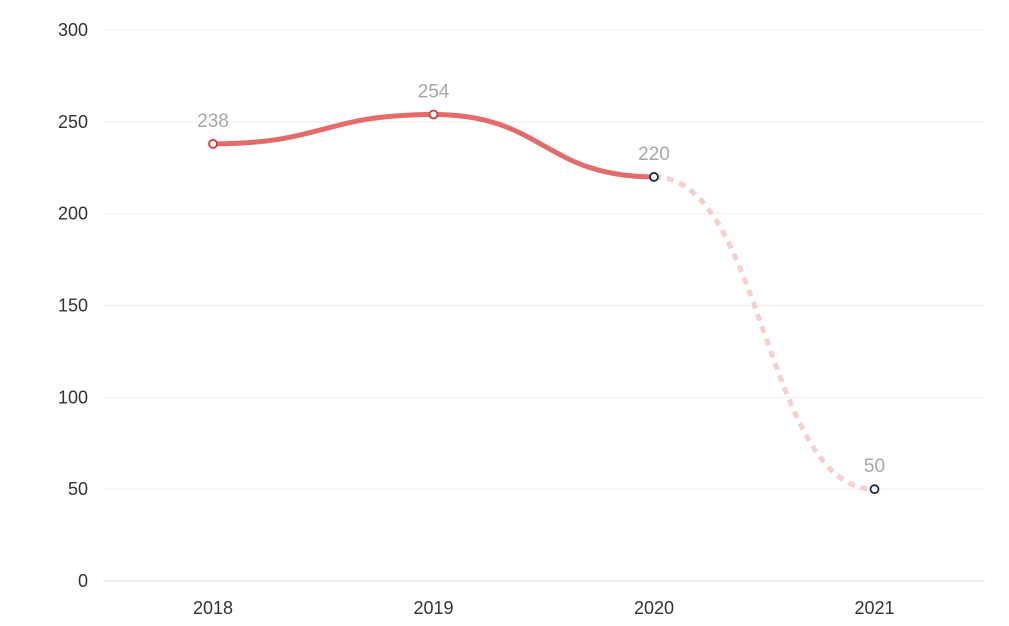  I want to click on data-label: 220, so click(654, 154).